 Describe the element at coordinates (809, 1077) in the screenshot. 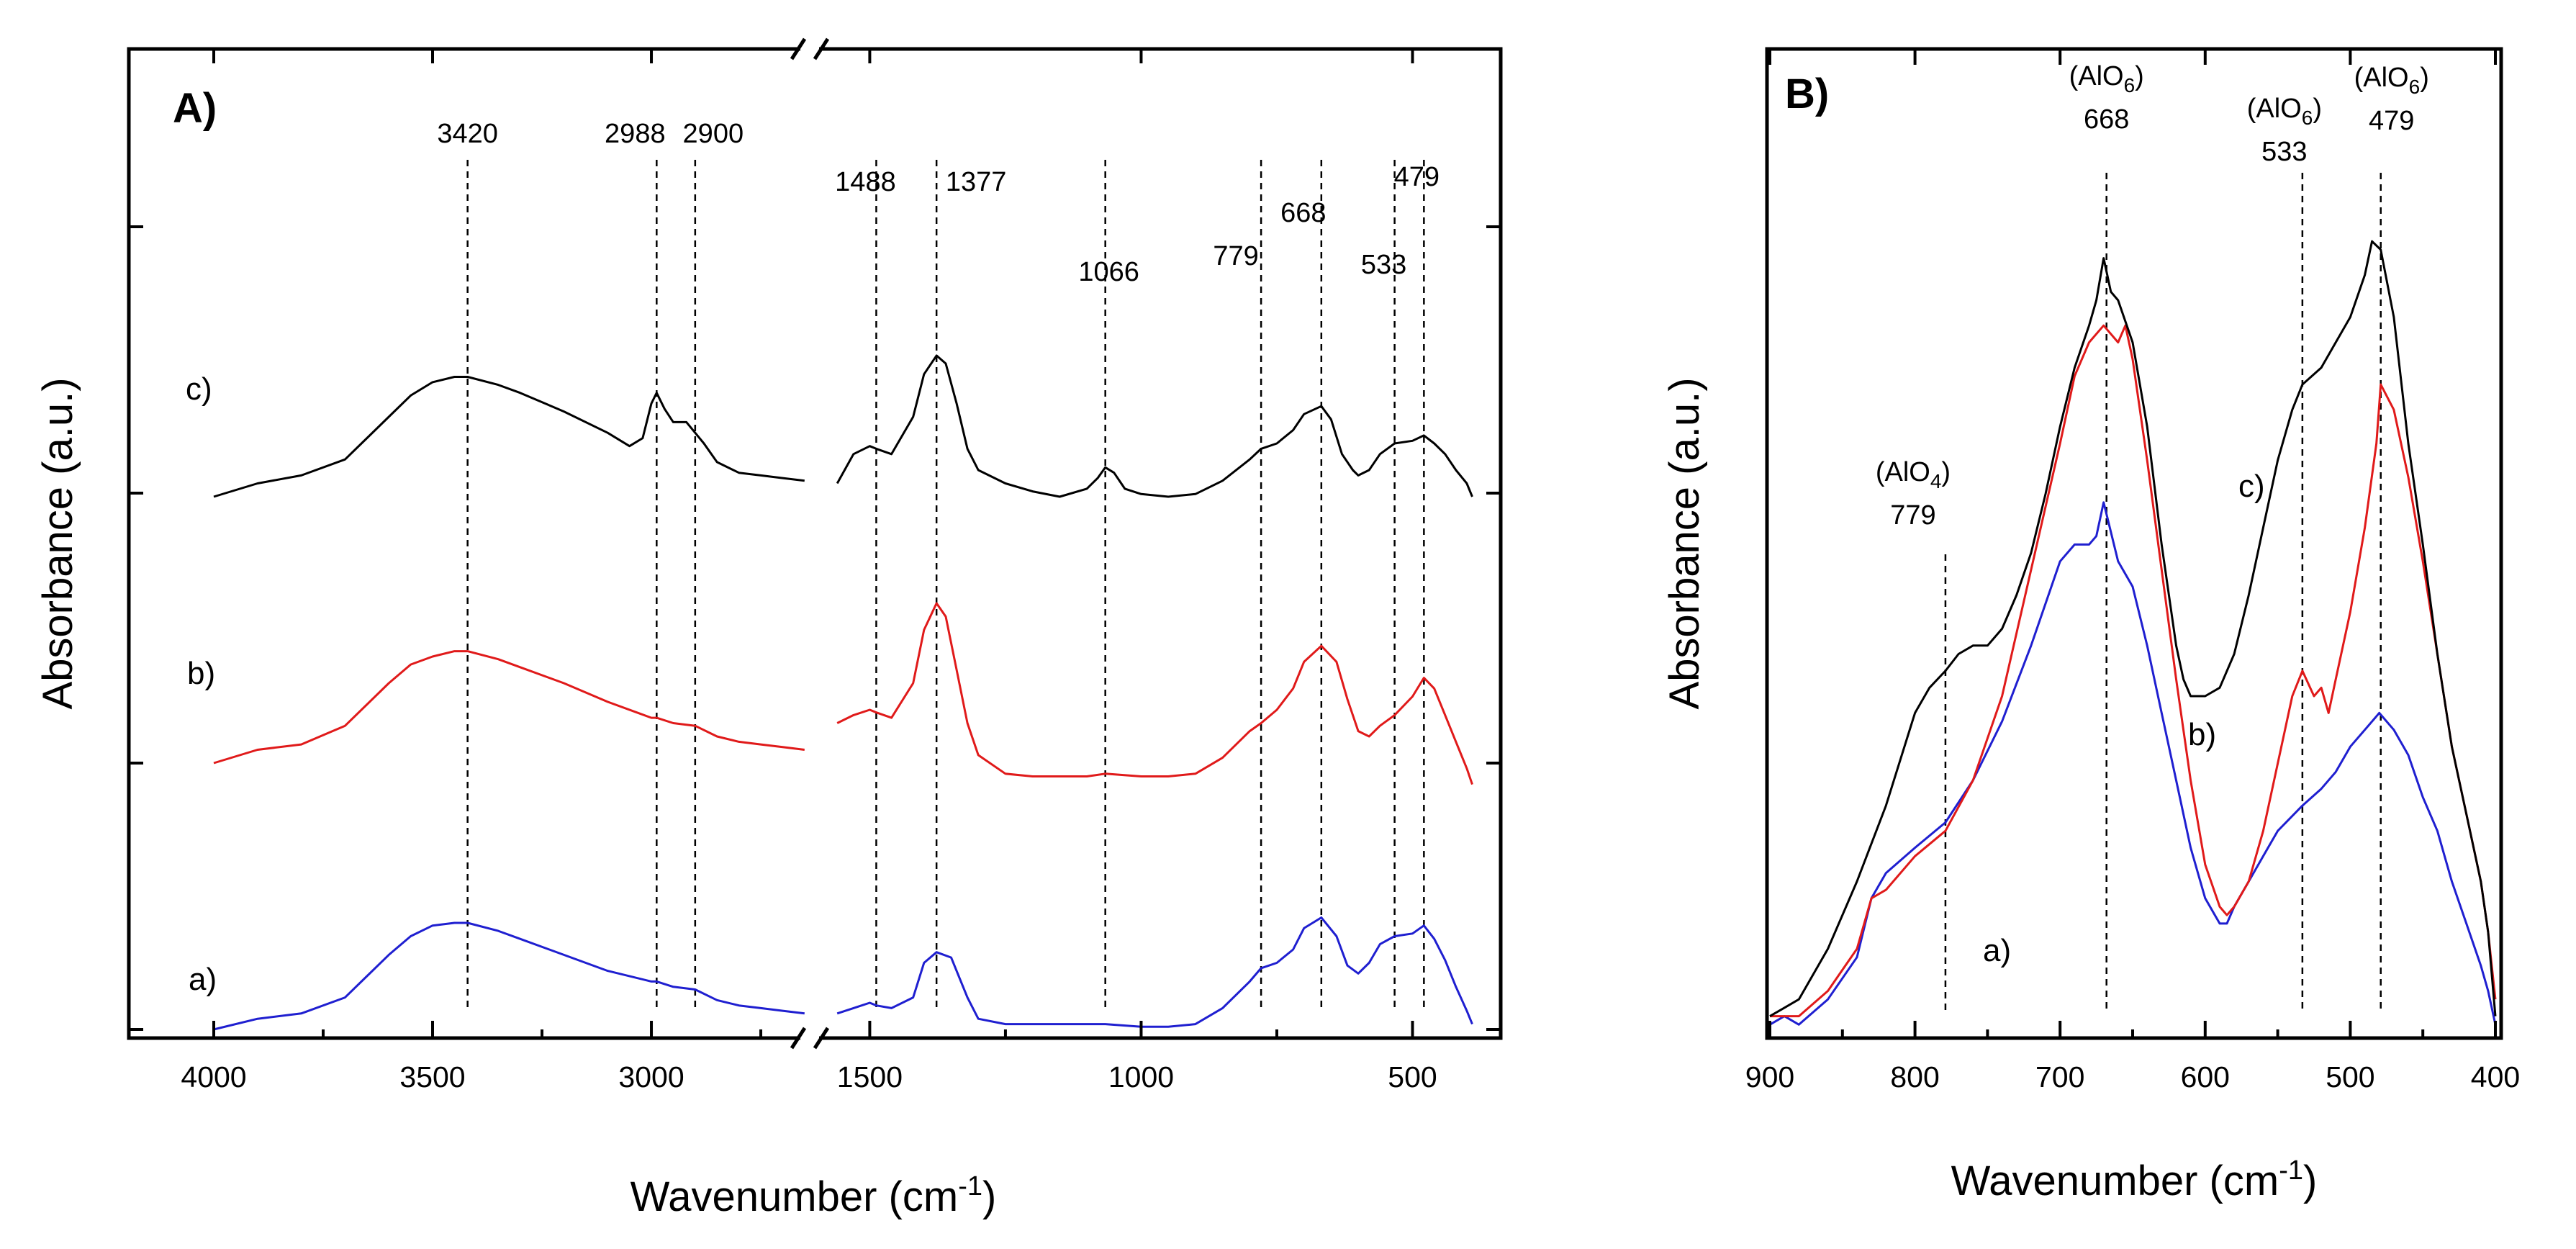

I see `panel-a-x-tick-labels: 4000 3500 3000 1500 1000 500` at that location.